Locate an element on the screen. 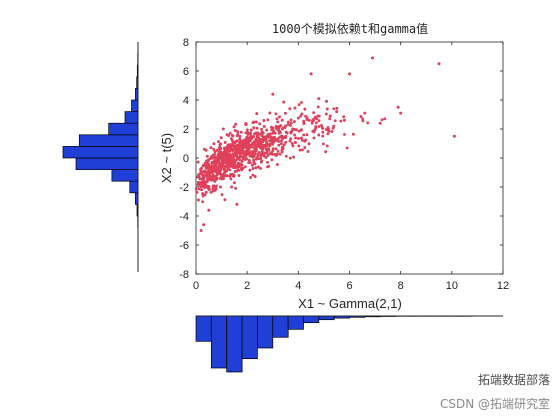 This screenshot has height=420, width=560. y-tick-label: 2 is located at coordinates (186, 130).